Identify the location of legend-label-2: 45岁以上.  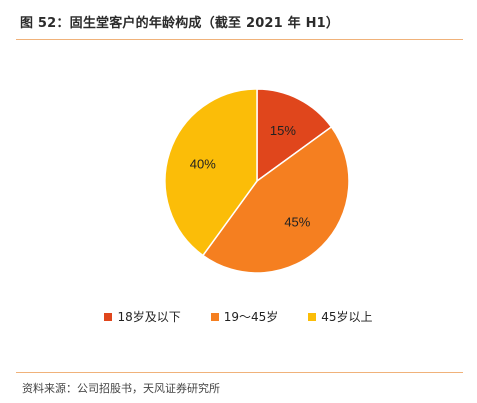
(347, 317).